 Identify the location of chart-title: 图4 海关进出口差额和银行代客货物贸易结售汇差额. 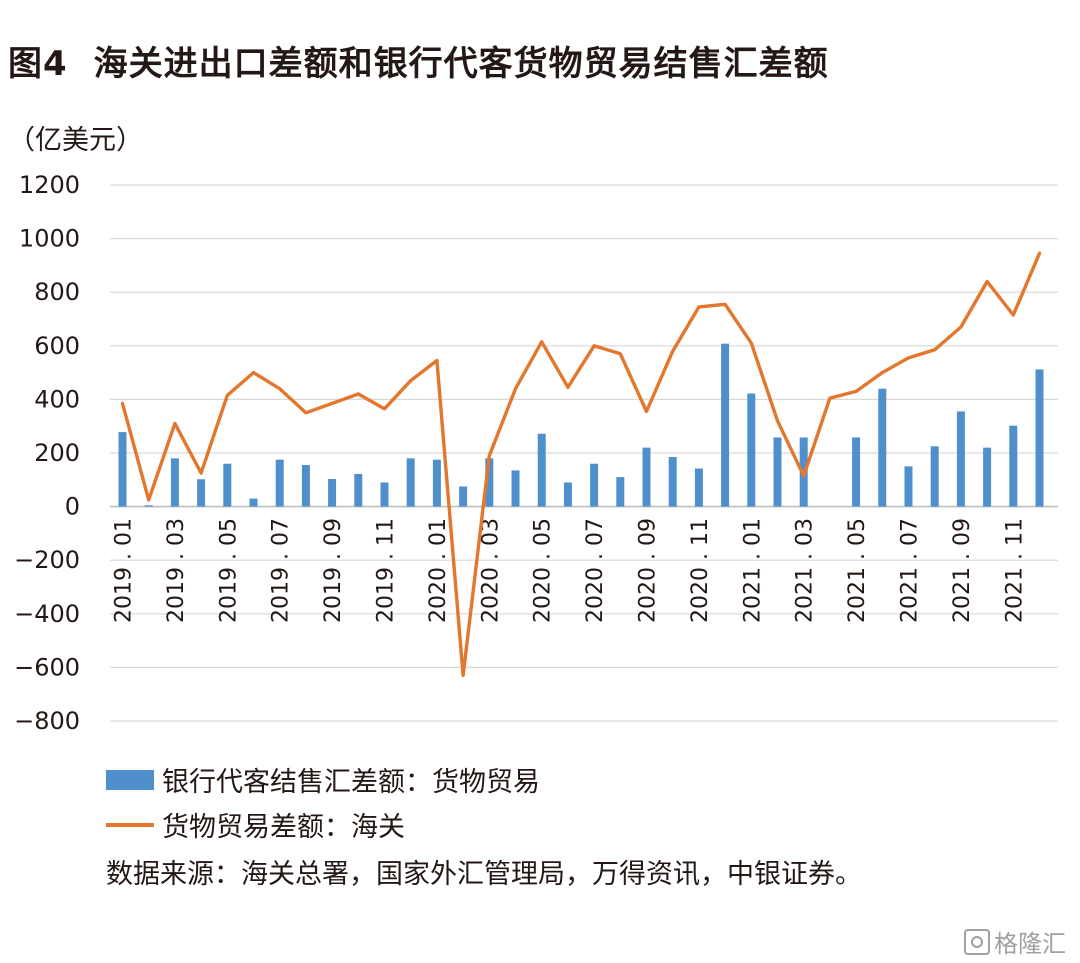
(418, 60).